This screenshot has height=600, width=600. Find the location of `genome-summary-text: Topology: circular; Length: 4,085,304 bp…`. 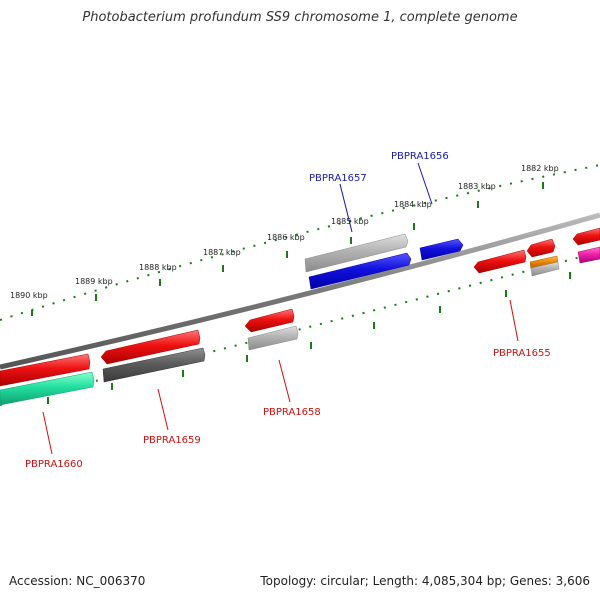

genome-summary-text: Topology: circular; Length: 4,085,304 bp… is located at coordinates (425, 581).